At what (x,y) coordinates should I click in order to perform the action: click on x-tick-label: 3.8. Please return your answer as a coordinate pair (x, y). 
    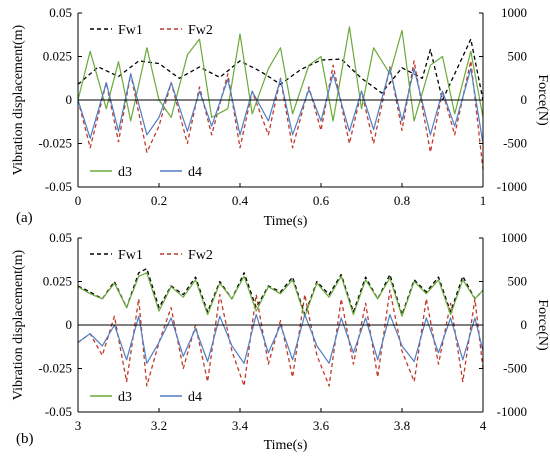
    Looking at the image, I should click on (402, 425).